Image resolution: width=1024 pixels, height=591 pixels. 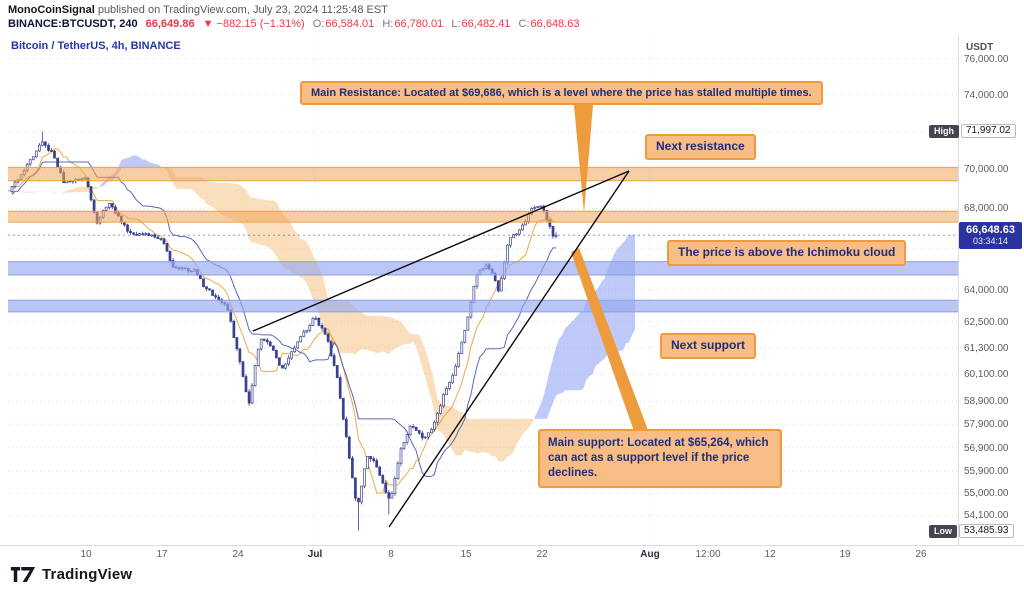 I want to click on time-axis-label: 17, so click(x=162, y=554).